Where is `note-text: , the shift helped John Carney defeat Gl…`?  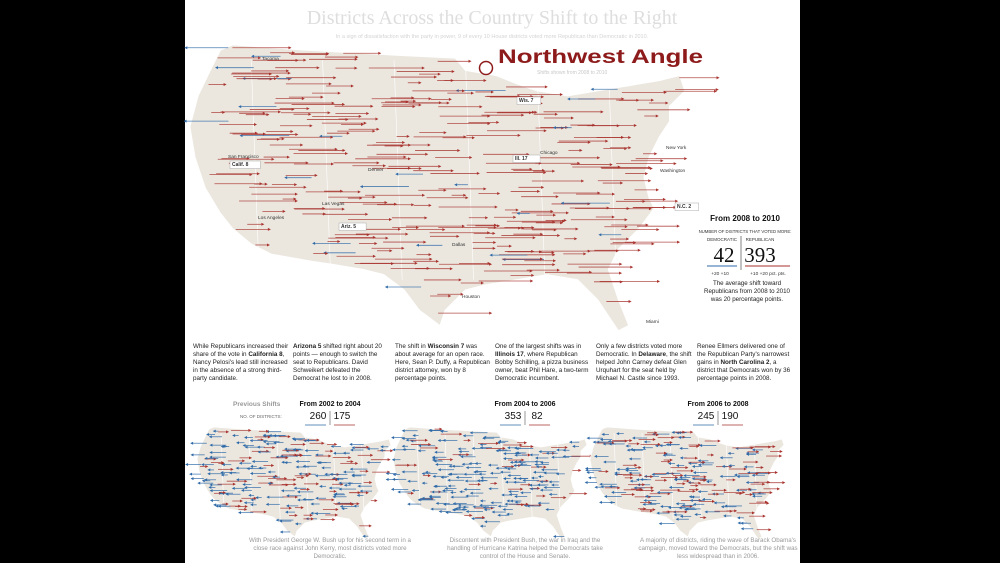
note-text: , the shift helped John Carney defeat Gl… is located at coordinates (644, 366).